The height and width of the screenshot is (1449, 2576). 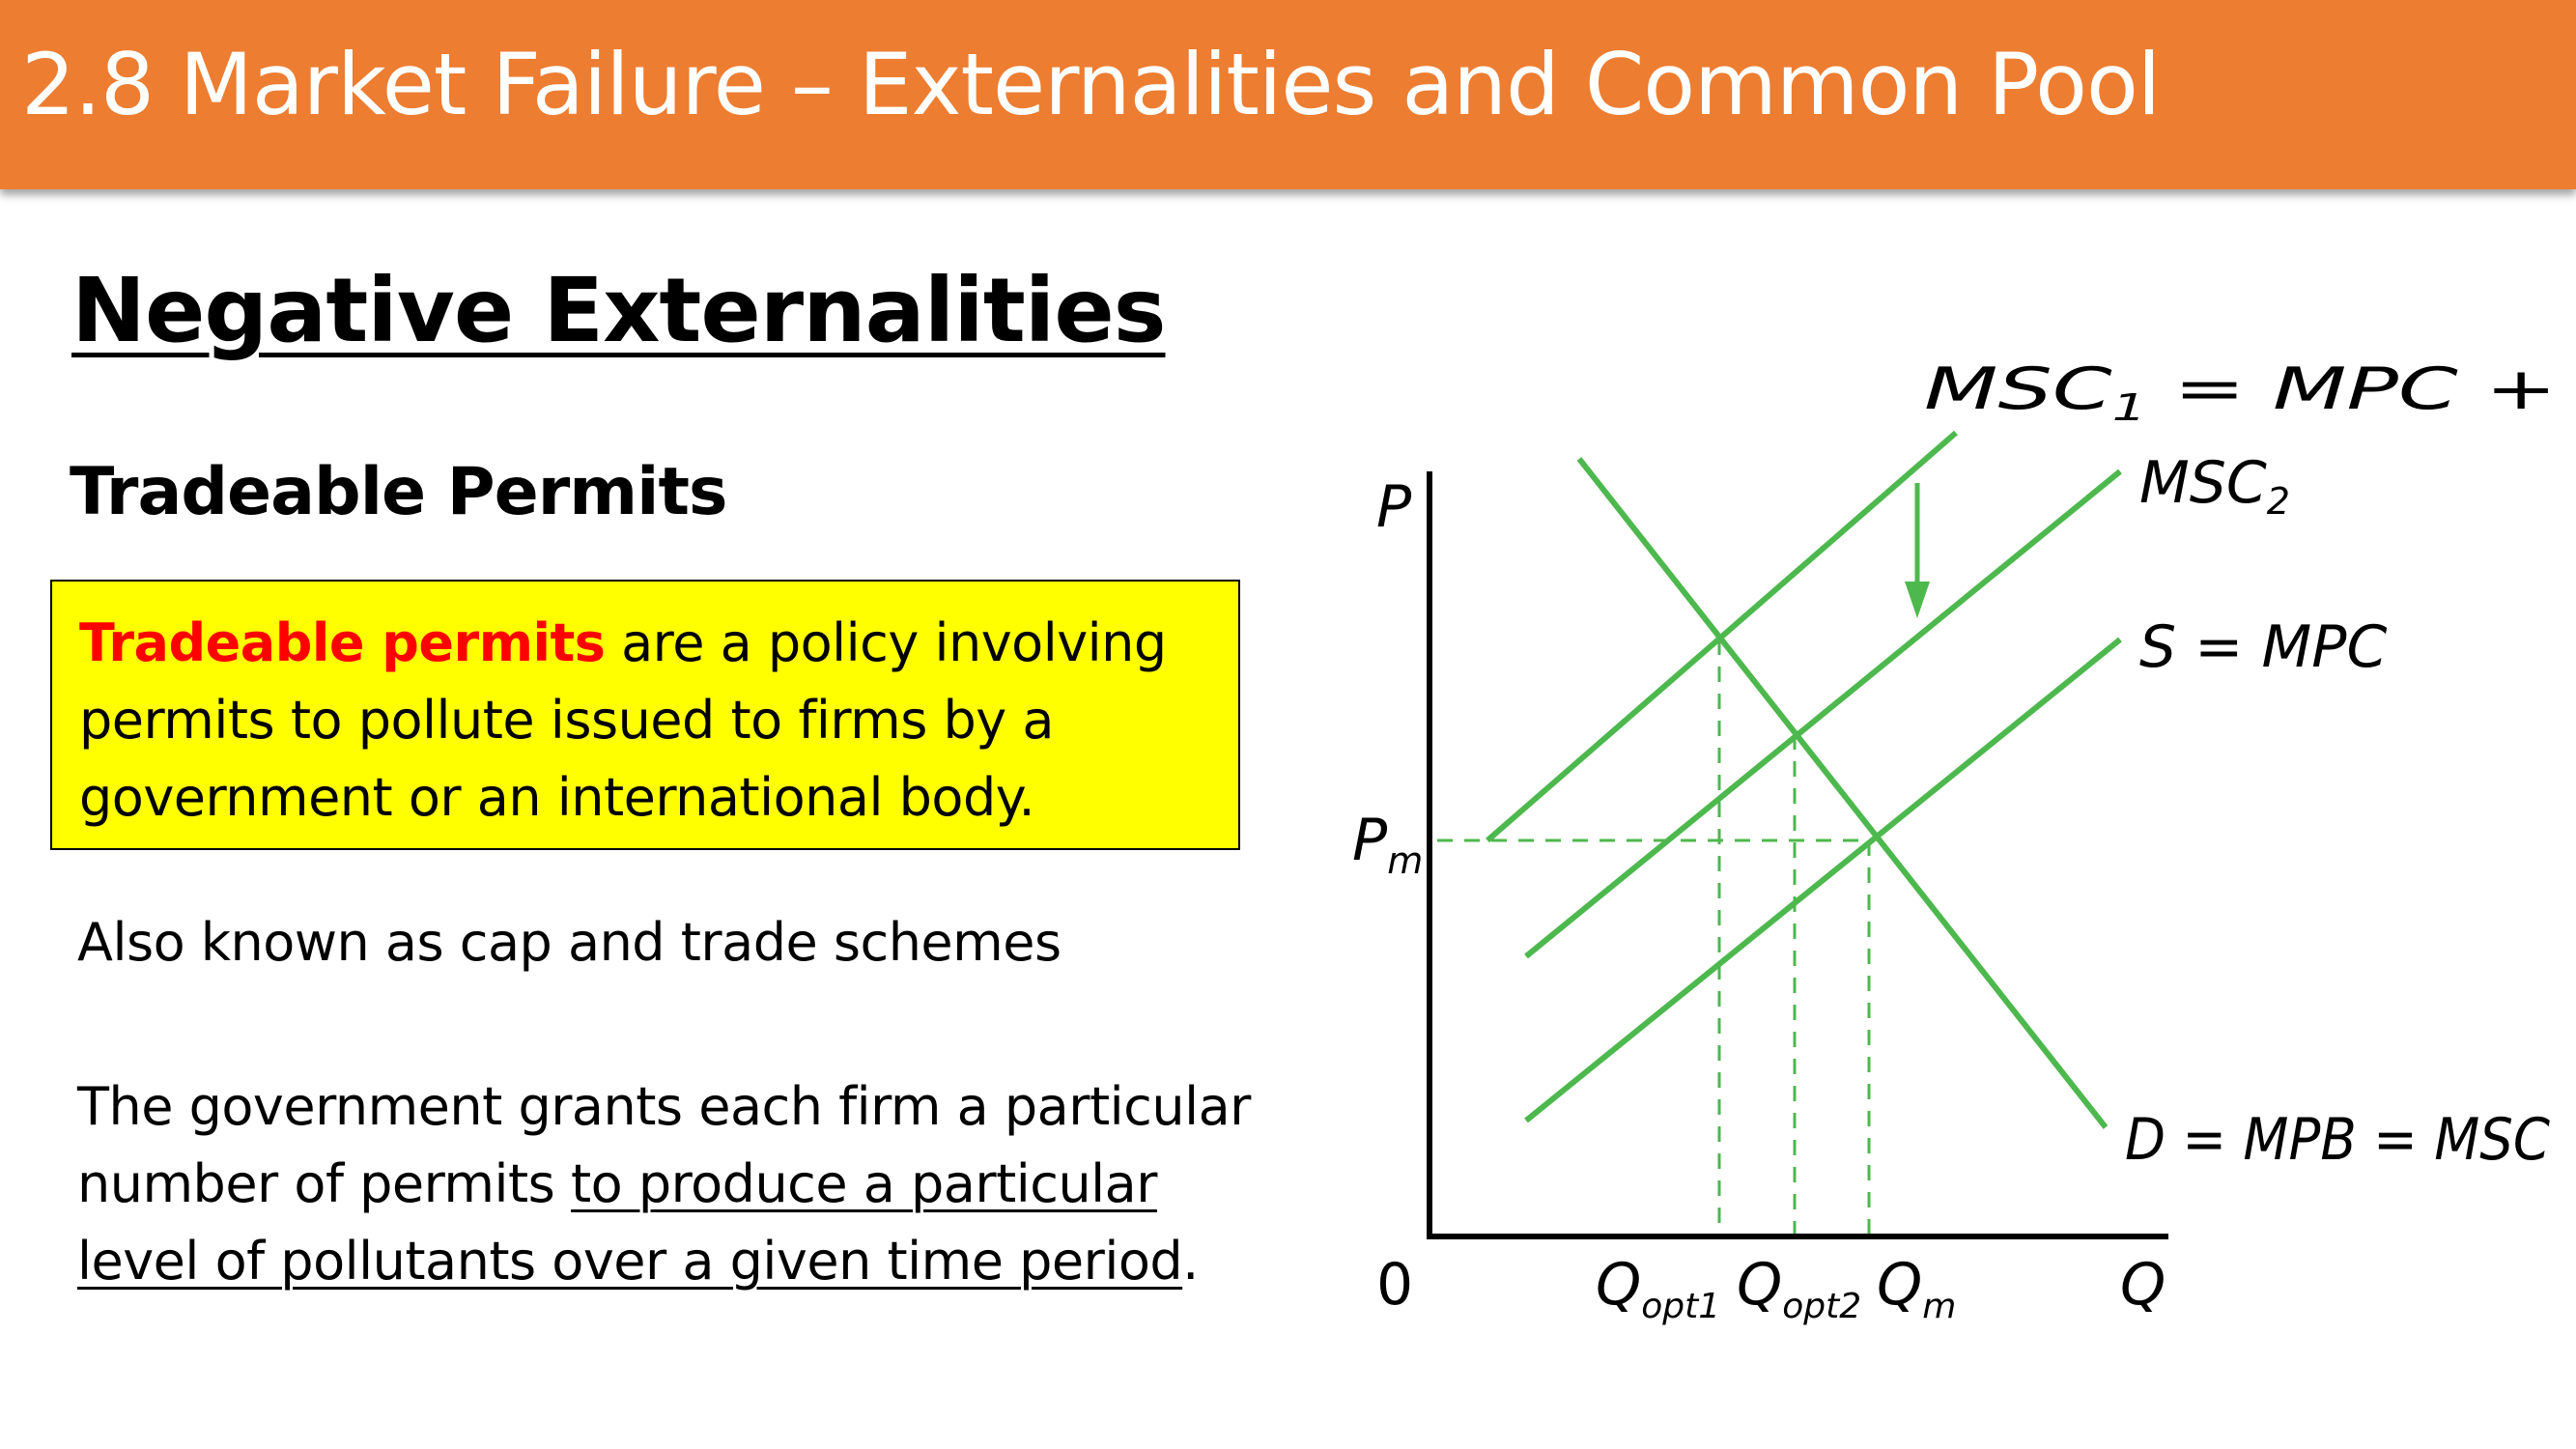 I want to click on shift-arrow-head, so click(x=1917, y=600).